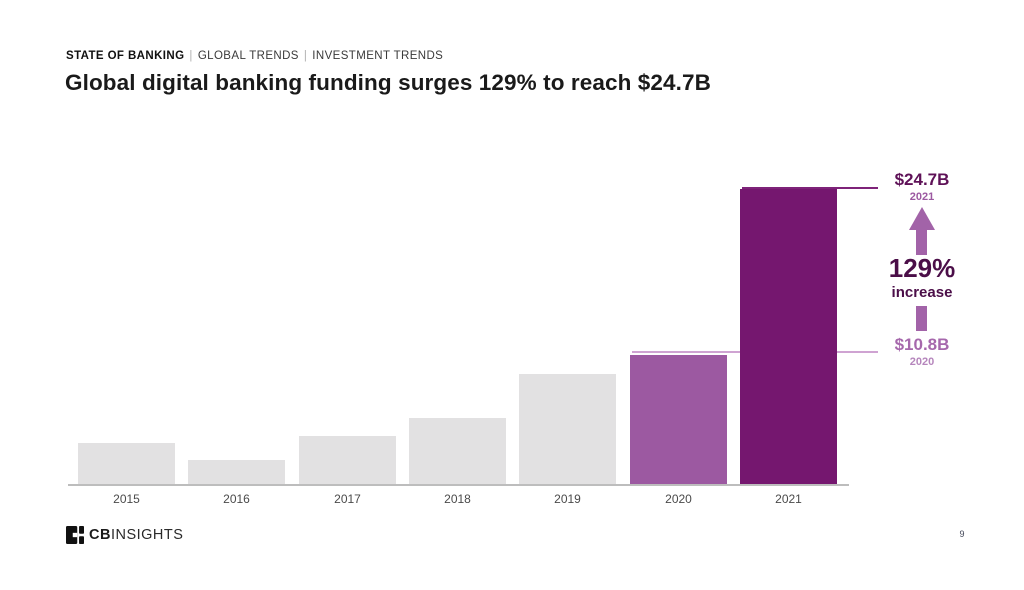 The width and height of the screenshot is (1024, 590). What do you see at coordinates (922, 268) in the screenshot?
I see `change-percent-label: 129%` at bounding box center [922, 268].